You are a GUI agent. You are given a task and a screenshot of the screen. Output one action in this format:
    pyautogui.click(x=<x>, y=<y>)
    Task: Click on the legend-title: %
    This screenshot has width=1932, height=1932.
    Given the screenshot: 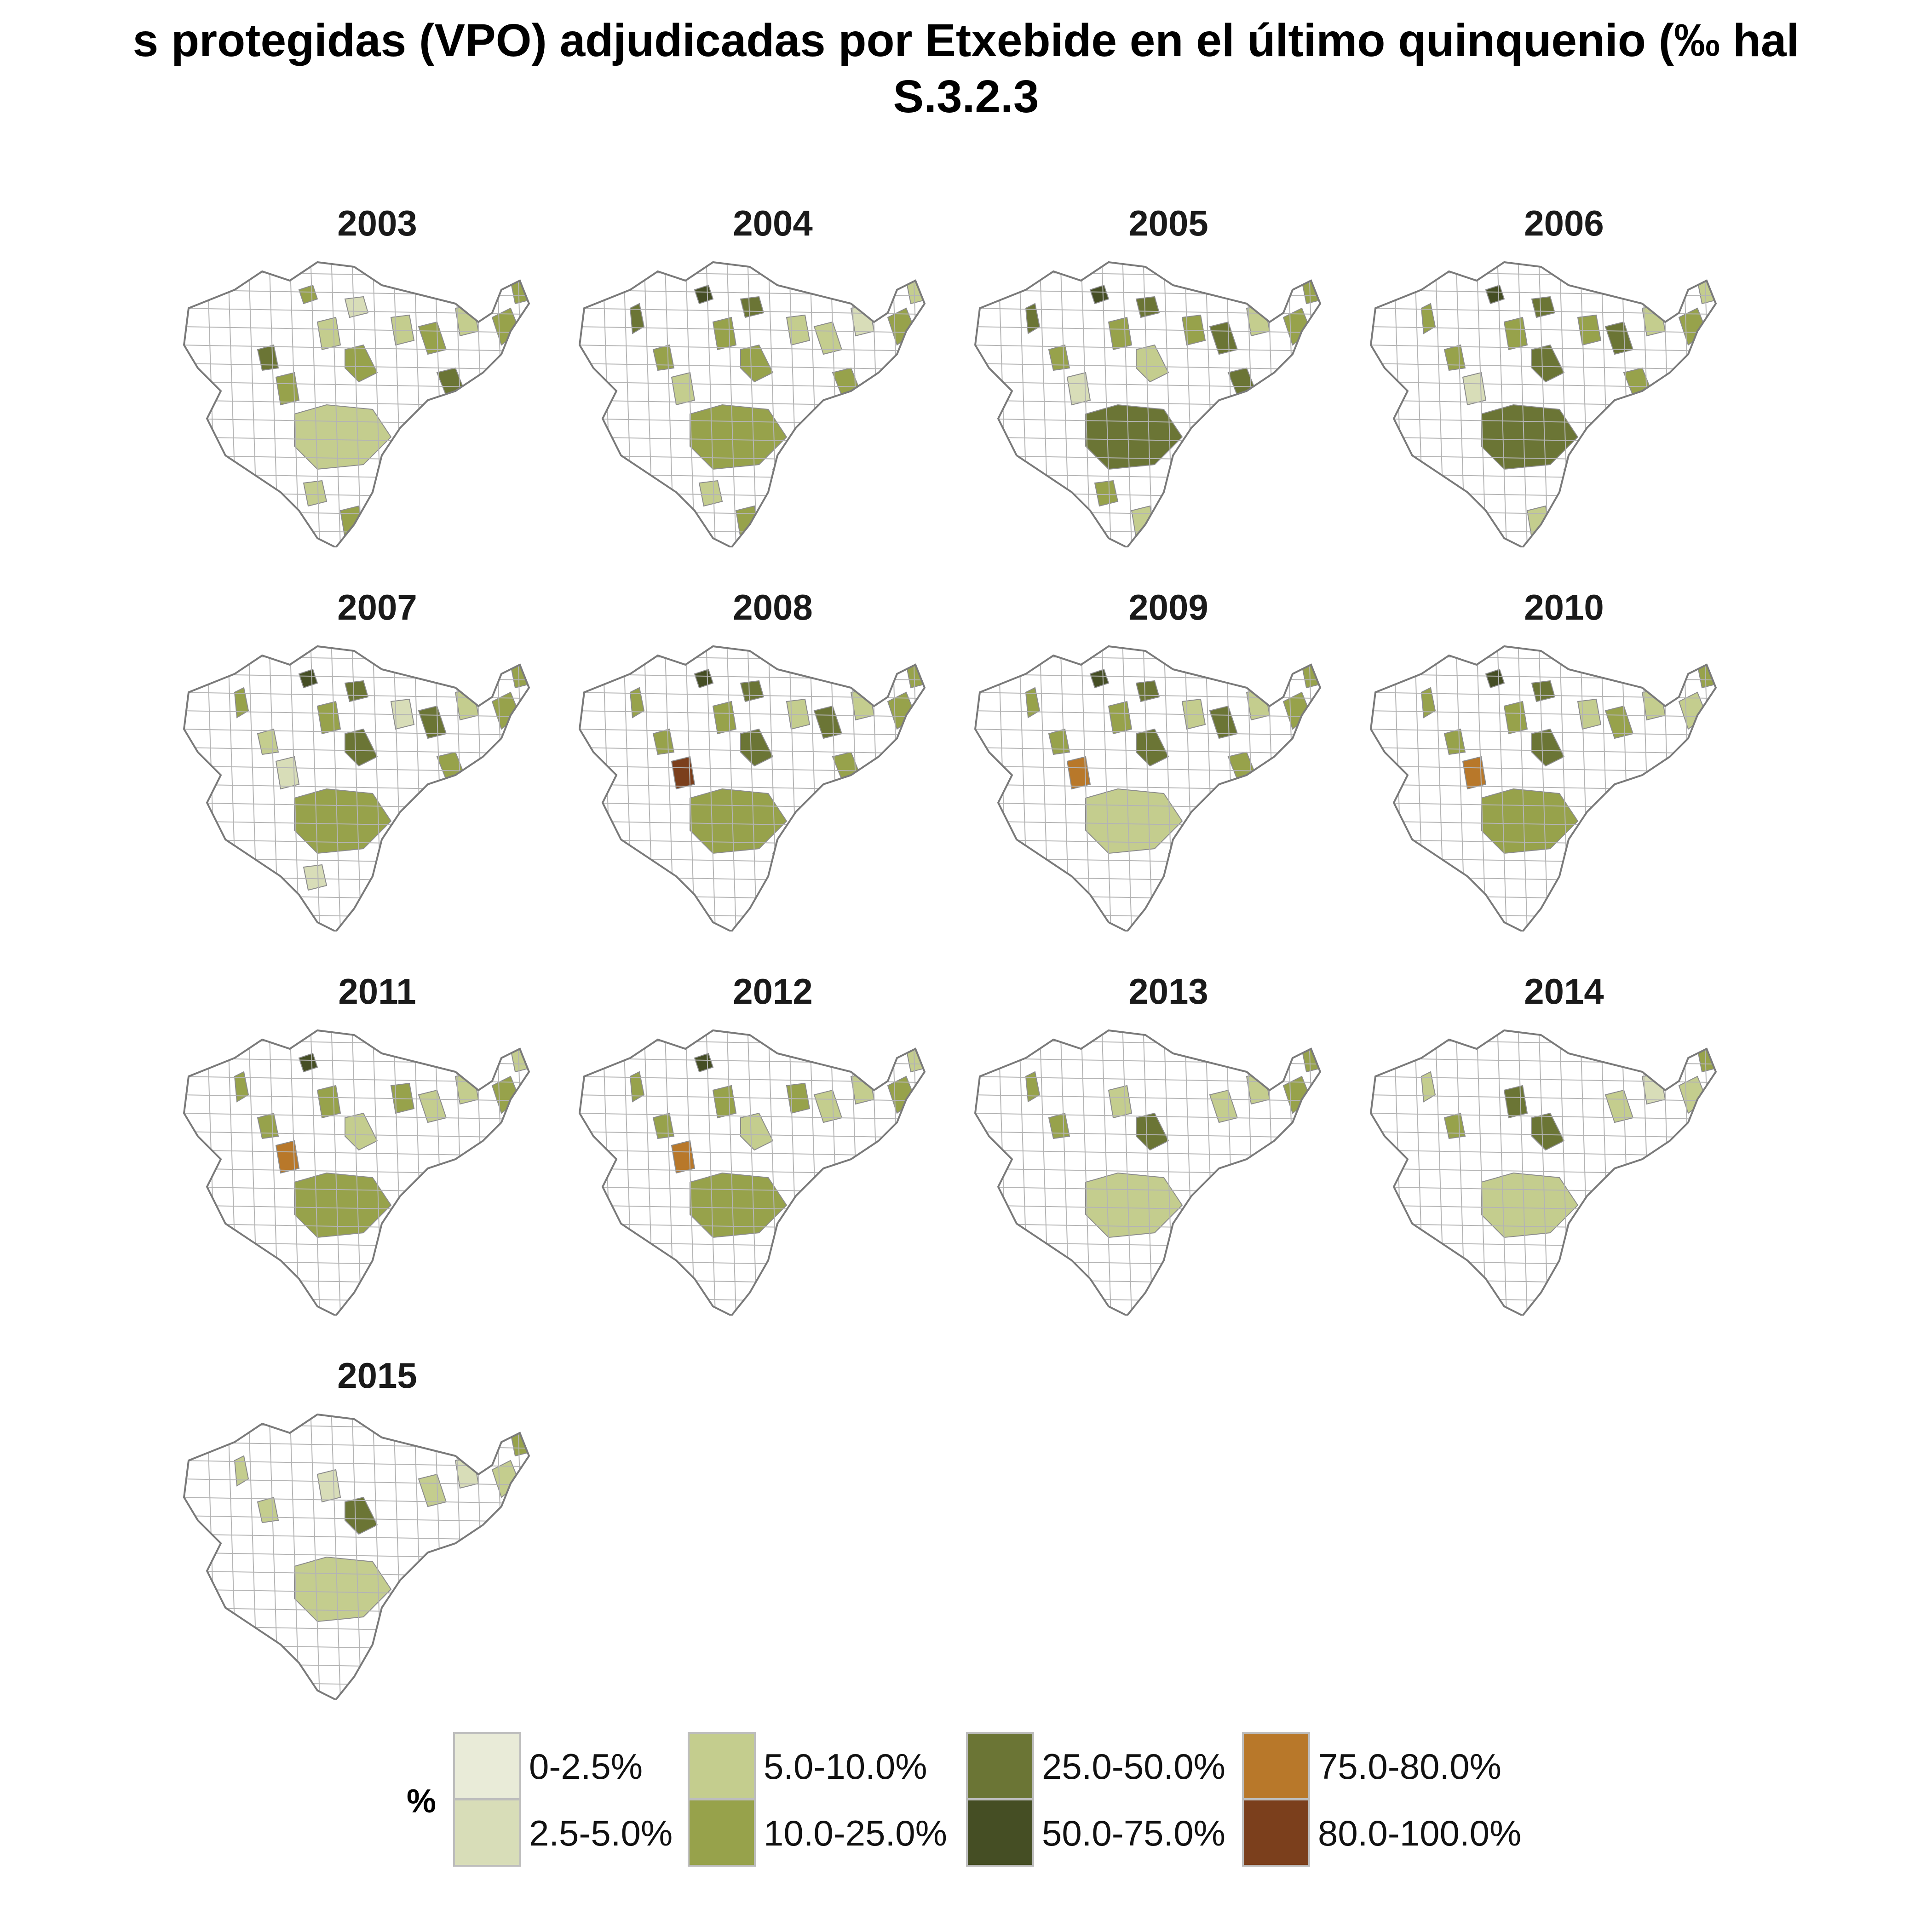 What is the action you would take?
    pyautogui.click(x=422, y=1801)
    